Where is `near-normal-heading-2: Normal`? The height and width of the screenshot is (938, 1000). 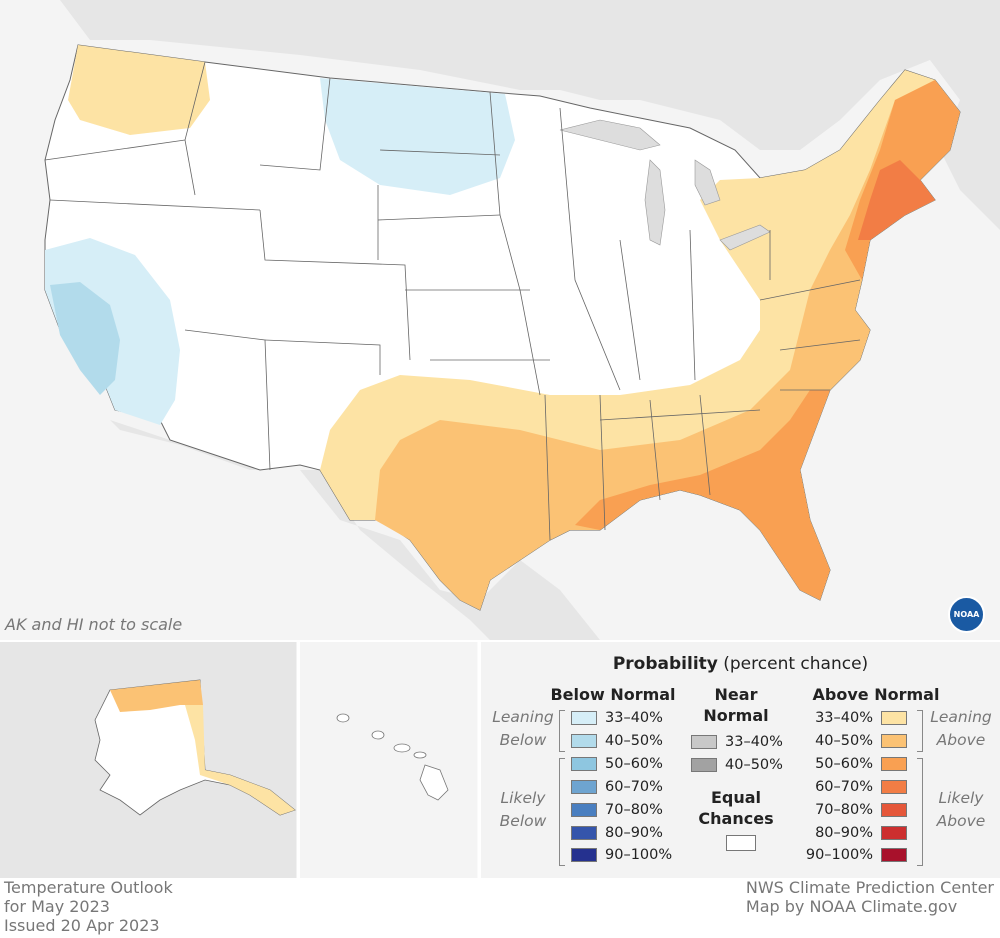 near-normal-heading-2: Normal is located at coordinates (736, 715).